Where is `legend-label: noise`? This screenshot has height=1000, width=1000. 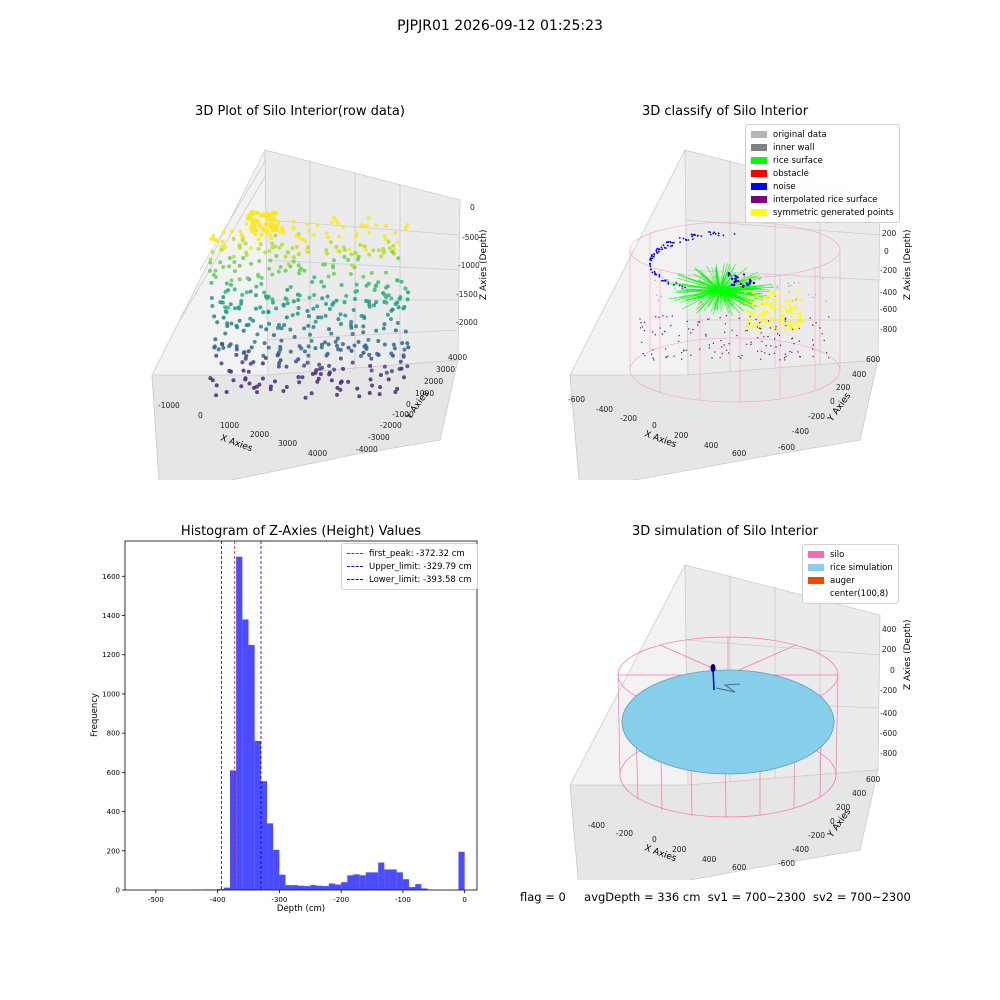
legend-label: noise is located at coordinates (784, 186).